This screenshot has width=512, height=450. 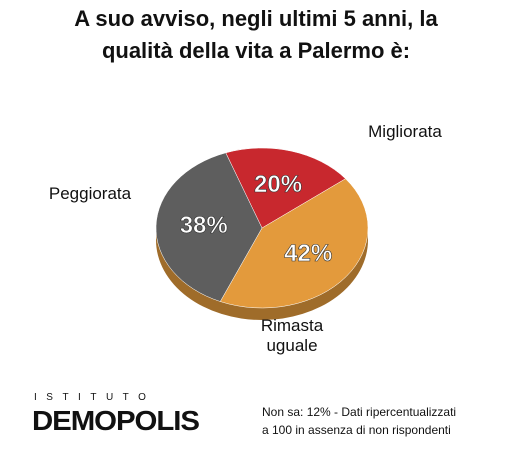 I want to click on logo-text: ISTITUTO, so click(x=95, y=397).